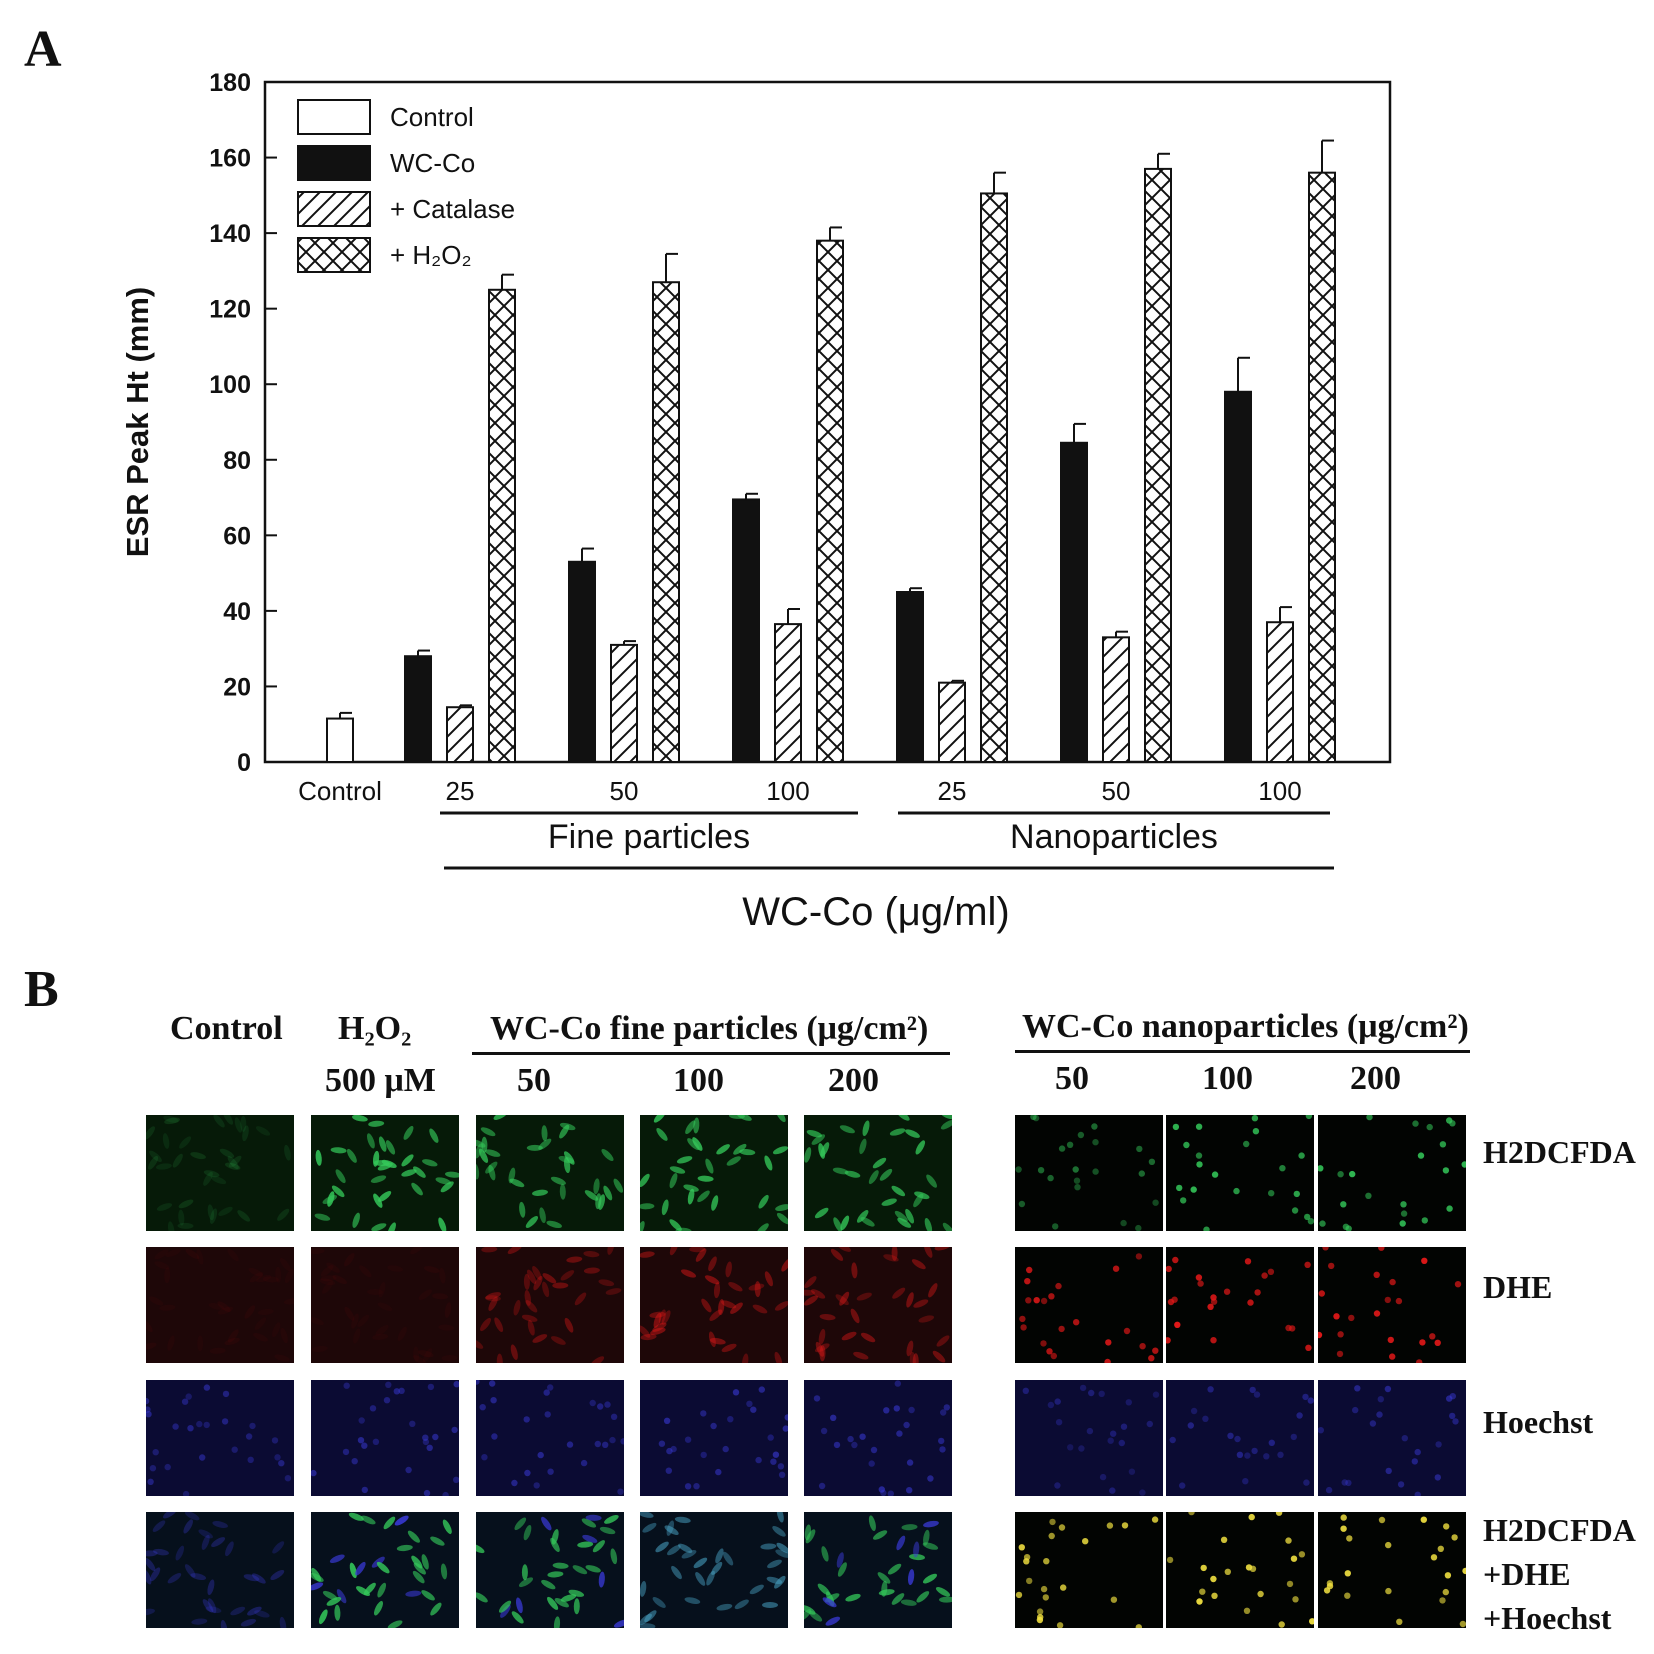  What do you see at coordinates (41, 989) in the screenshot?
I see `panel-b-letter: B` at bounding box center [41, 989].